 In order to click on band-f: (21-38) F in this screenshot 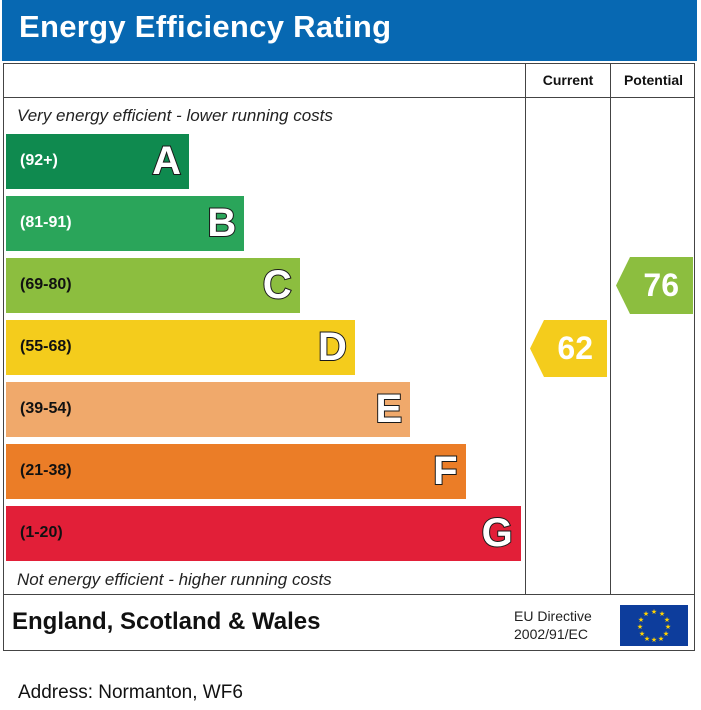, I will do `click(236, 471)`.